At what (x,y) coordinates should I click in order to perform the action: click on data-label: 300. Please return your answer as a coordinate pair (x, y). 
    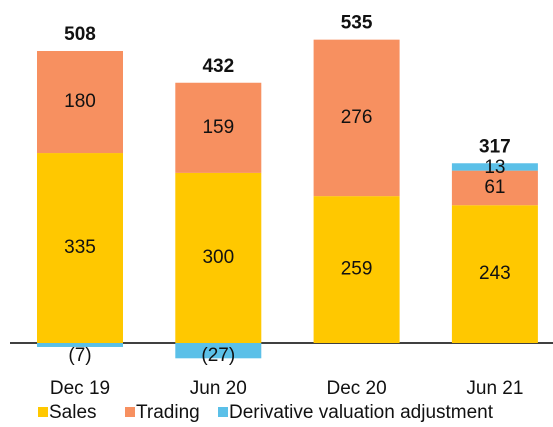
    Looking at the image, I should click on (218, 257).